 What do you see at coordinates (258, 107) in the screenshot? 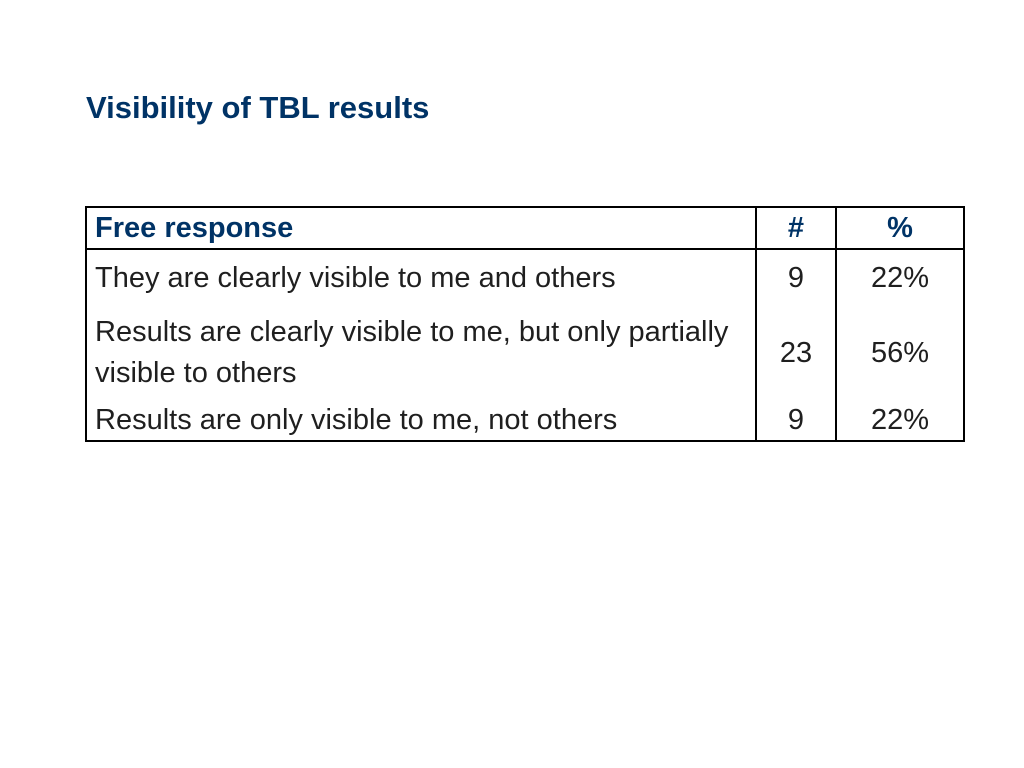
I see `slide-title: Visibility of TBL results` at bounding box center [258, 107].